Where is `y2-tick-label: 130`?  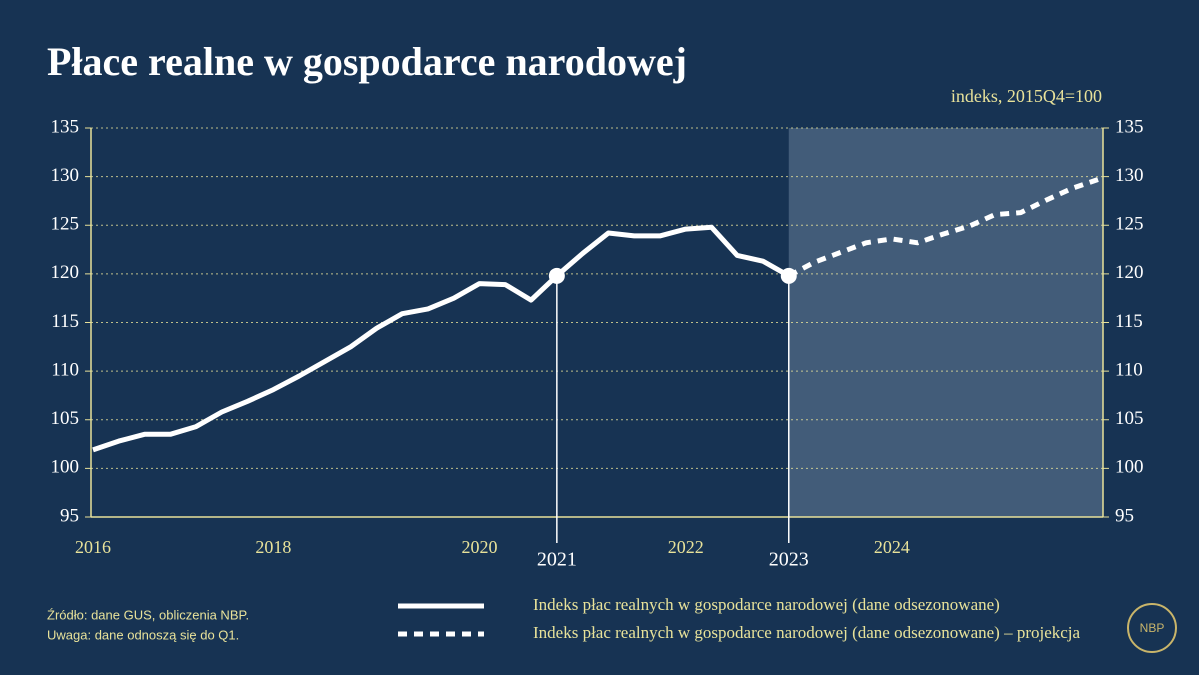
y2-tick-label: 130 is located at coordinates (1129, 175).